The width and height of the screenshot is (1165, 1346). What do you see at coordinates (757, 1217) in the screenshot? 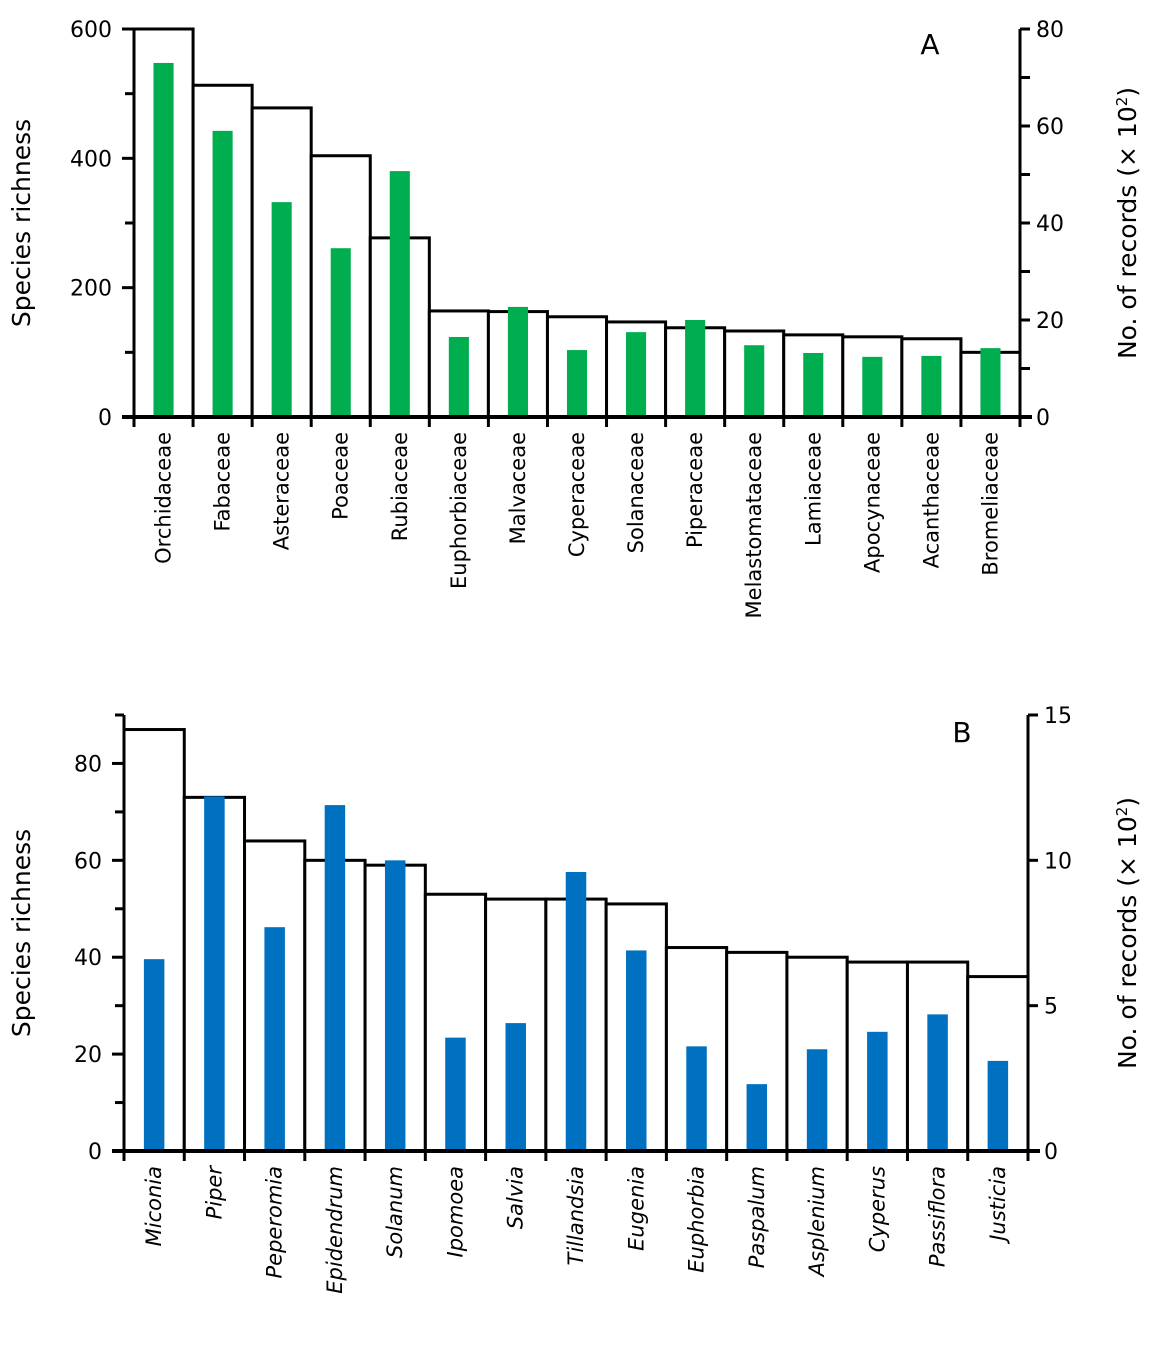
I see `category-label: Paspalum` at bounding box center [757, 1217].